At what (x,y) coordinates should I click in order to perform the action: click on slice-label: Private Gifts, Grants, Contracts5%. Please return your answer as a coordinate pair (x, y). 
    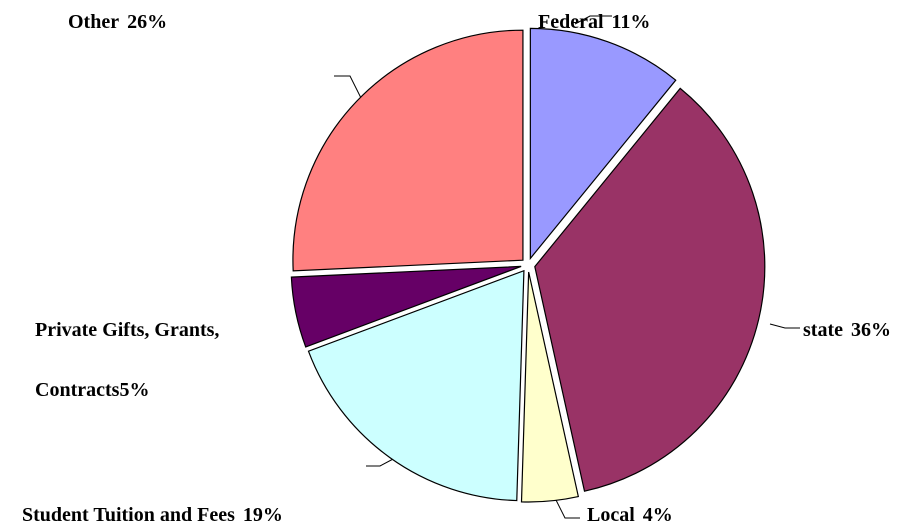
    Looking at the image, I should click on (160, 360).